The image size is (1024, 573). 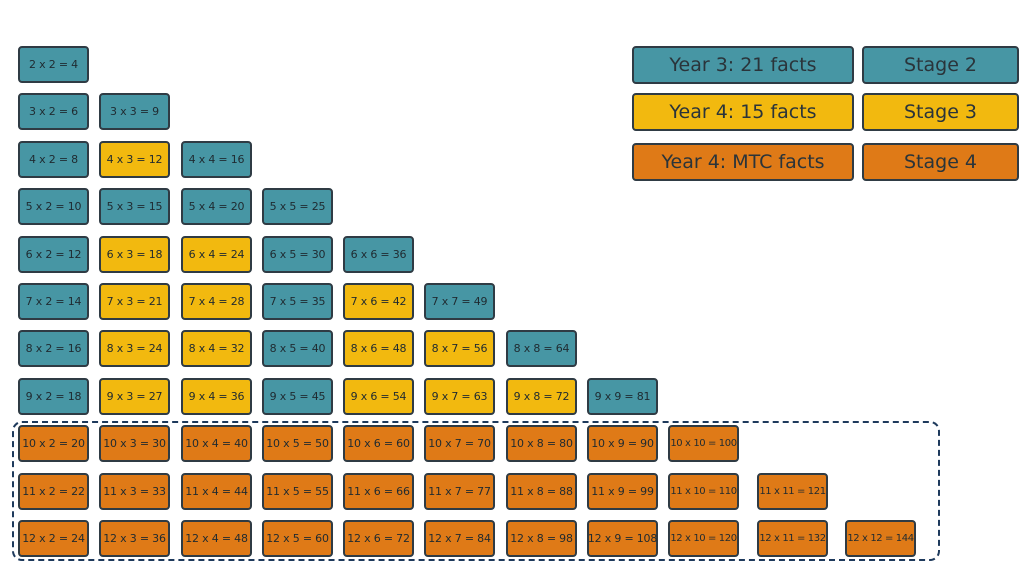 I want to click on fact-tile: 4 x 3 = 12, so click(x=134, y=159).